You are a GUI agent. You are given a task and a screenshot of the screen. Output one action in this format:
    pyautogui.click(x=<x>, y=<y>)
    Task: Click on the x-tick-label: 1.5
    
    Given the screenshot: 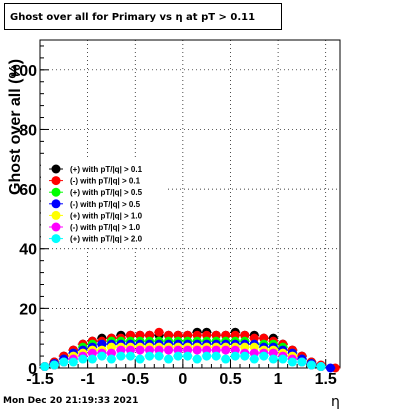 What is the action you would take?
    pyautogui.click(x=326, y=379)
    